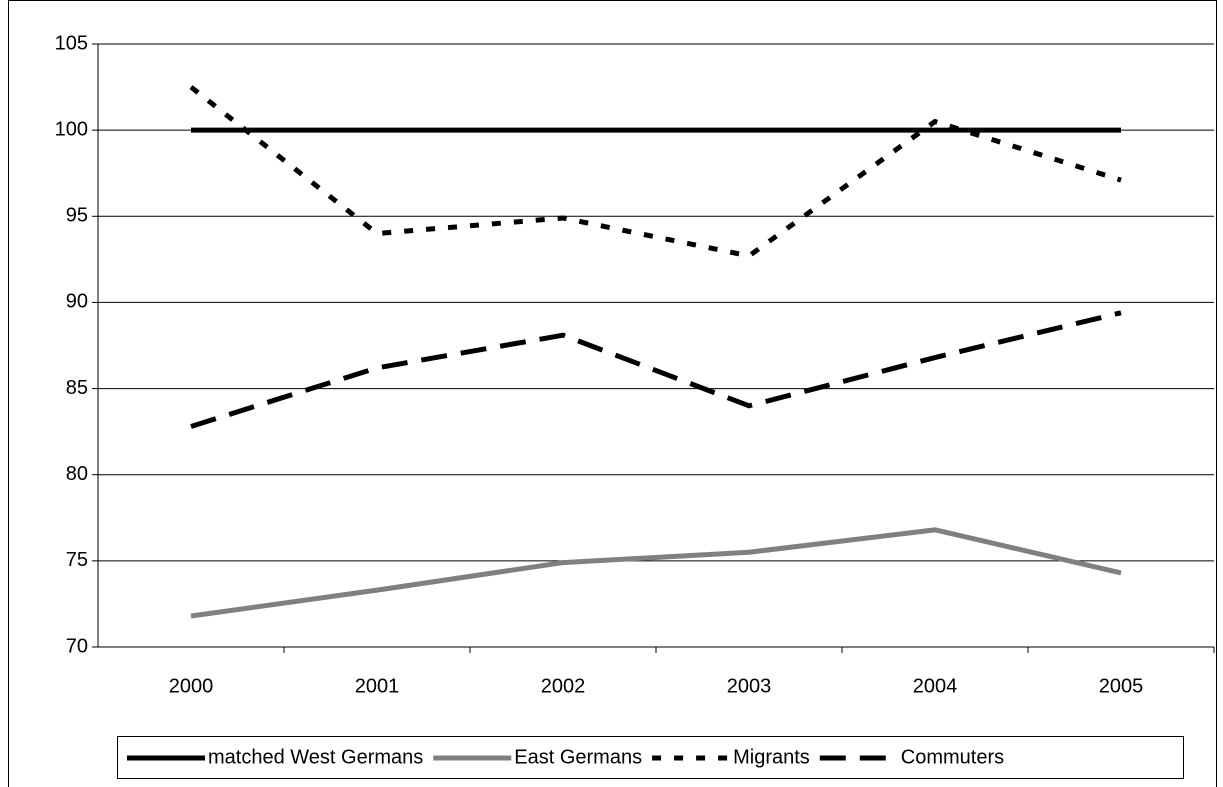 The height and width of the screenshot is (787, 1223). I want to click on y-tick-label: 95, so click(77, 216).